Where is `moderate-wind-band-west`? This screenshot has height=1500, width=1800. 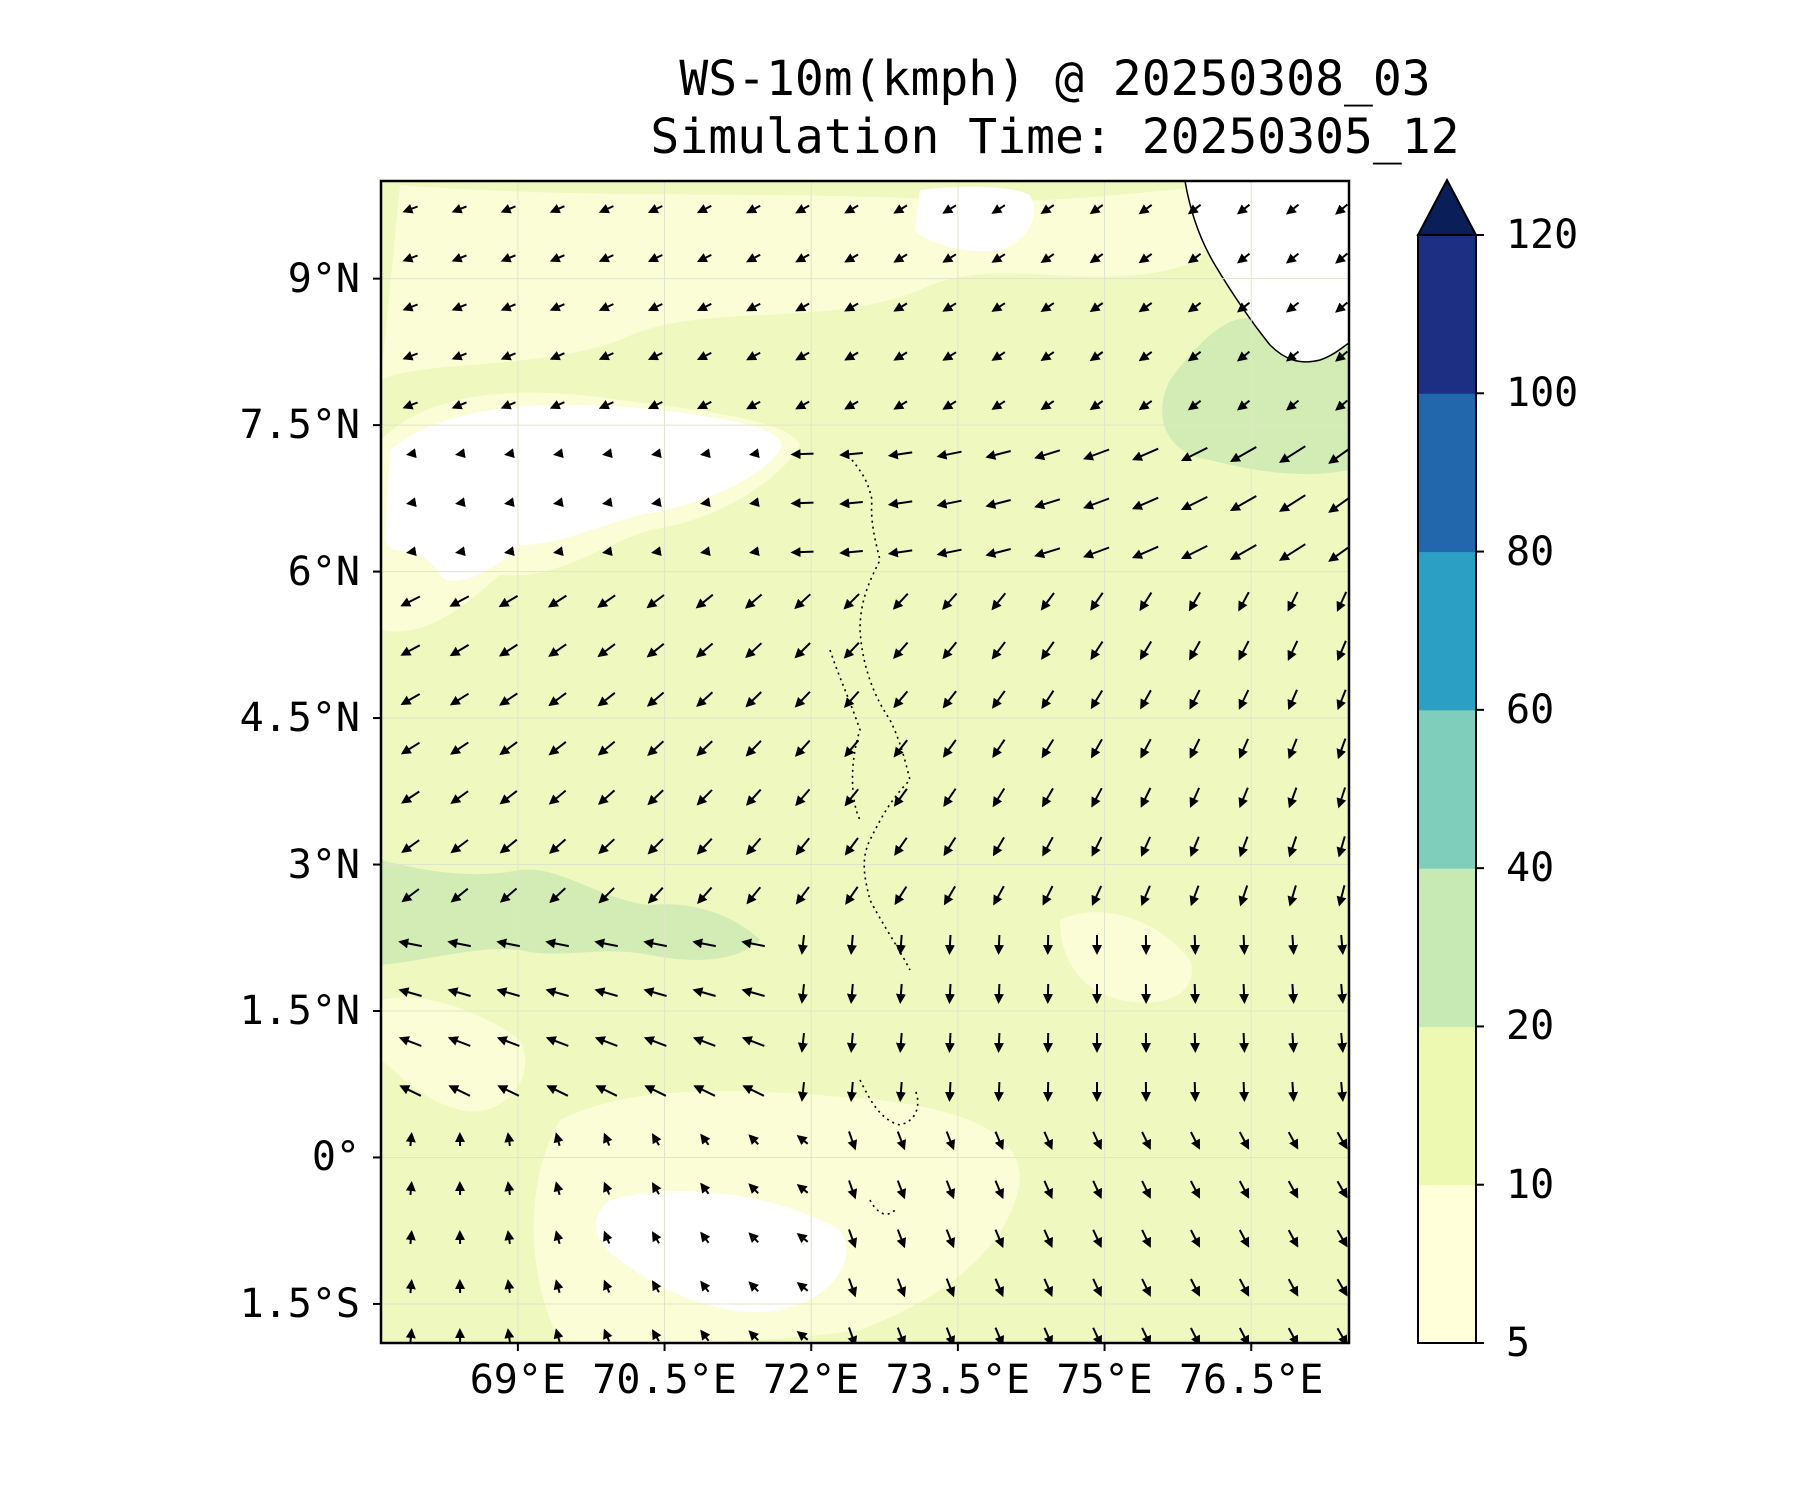
moderate-wind-band-west is located at coordinates (570, 912).